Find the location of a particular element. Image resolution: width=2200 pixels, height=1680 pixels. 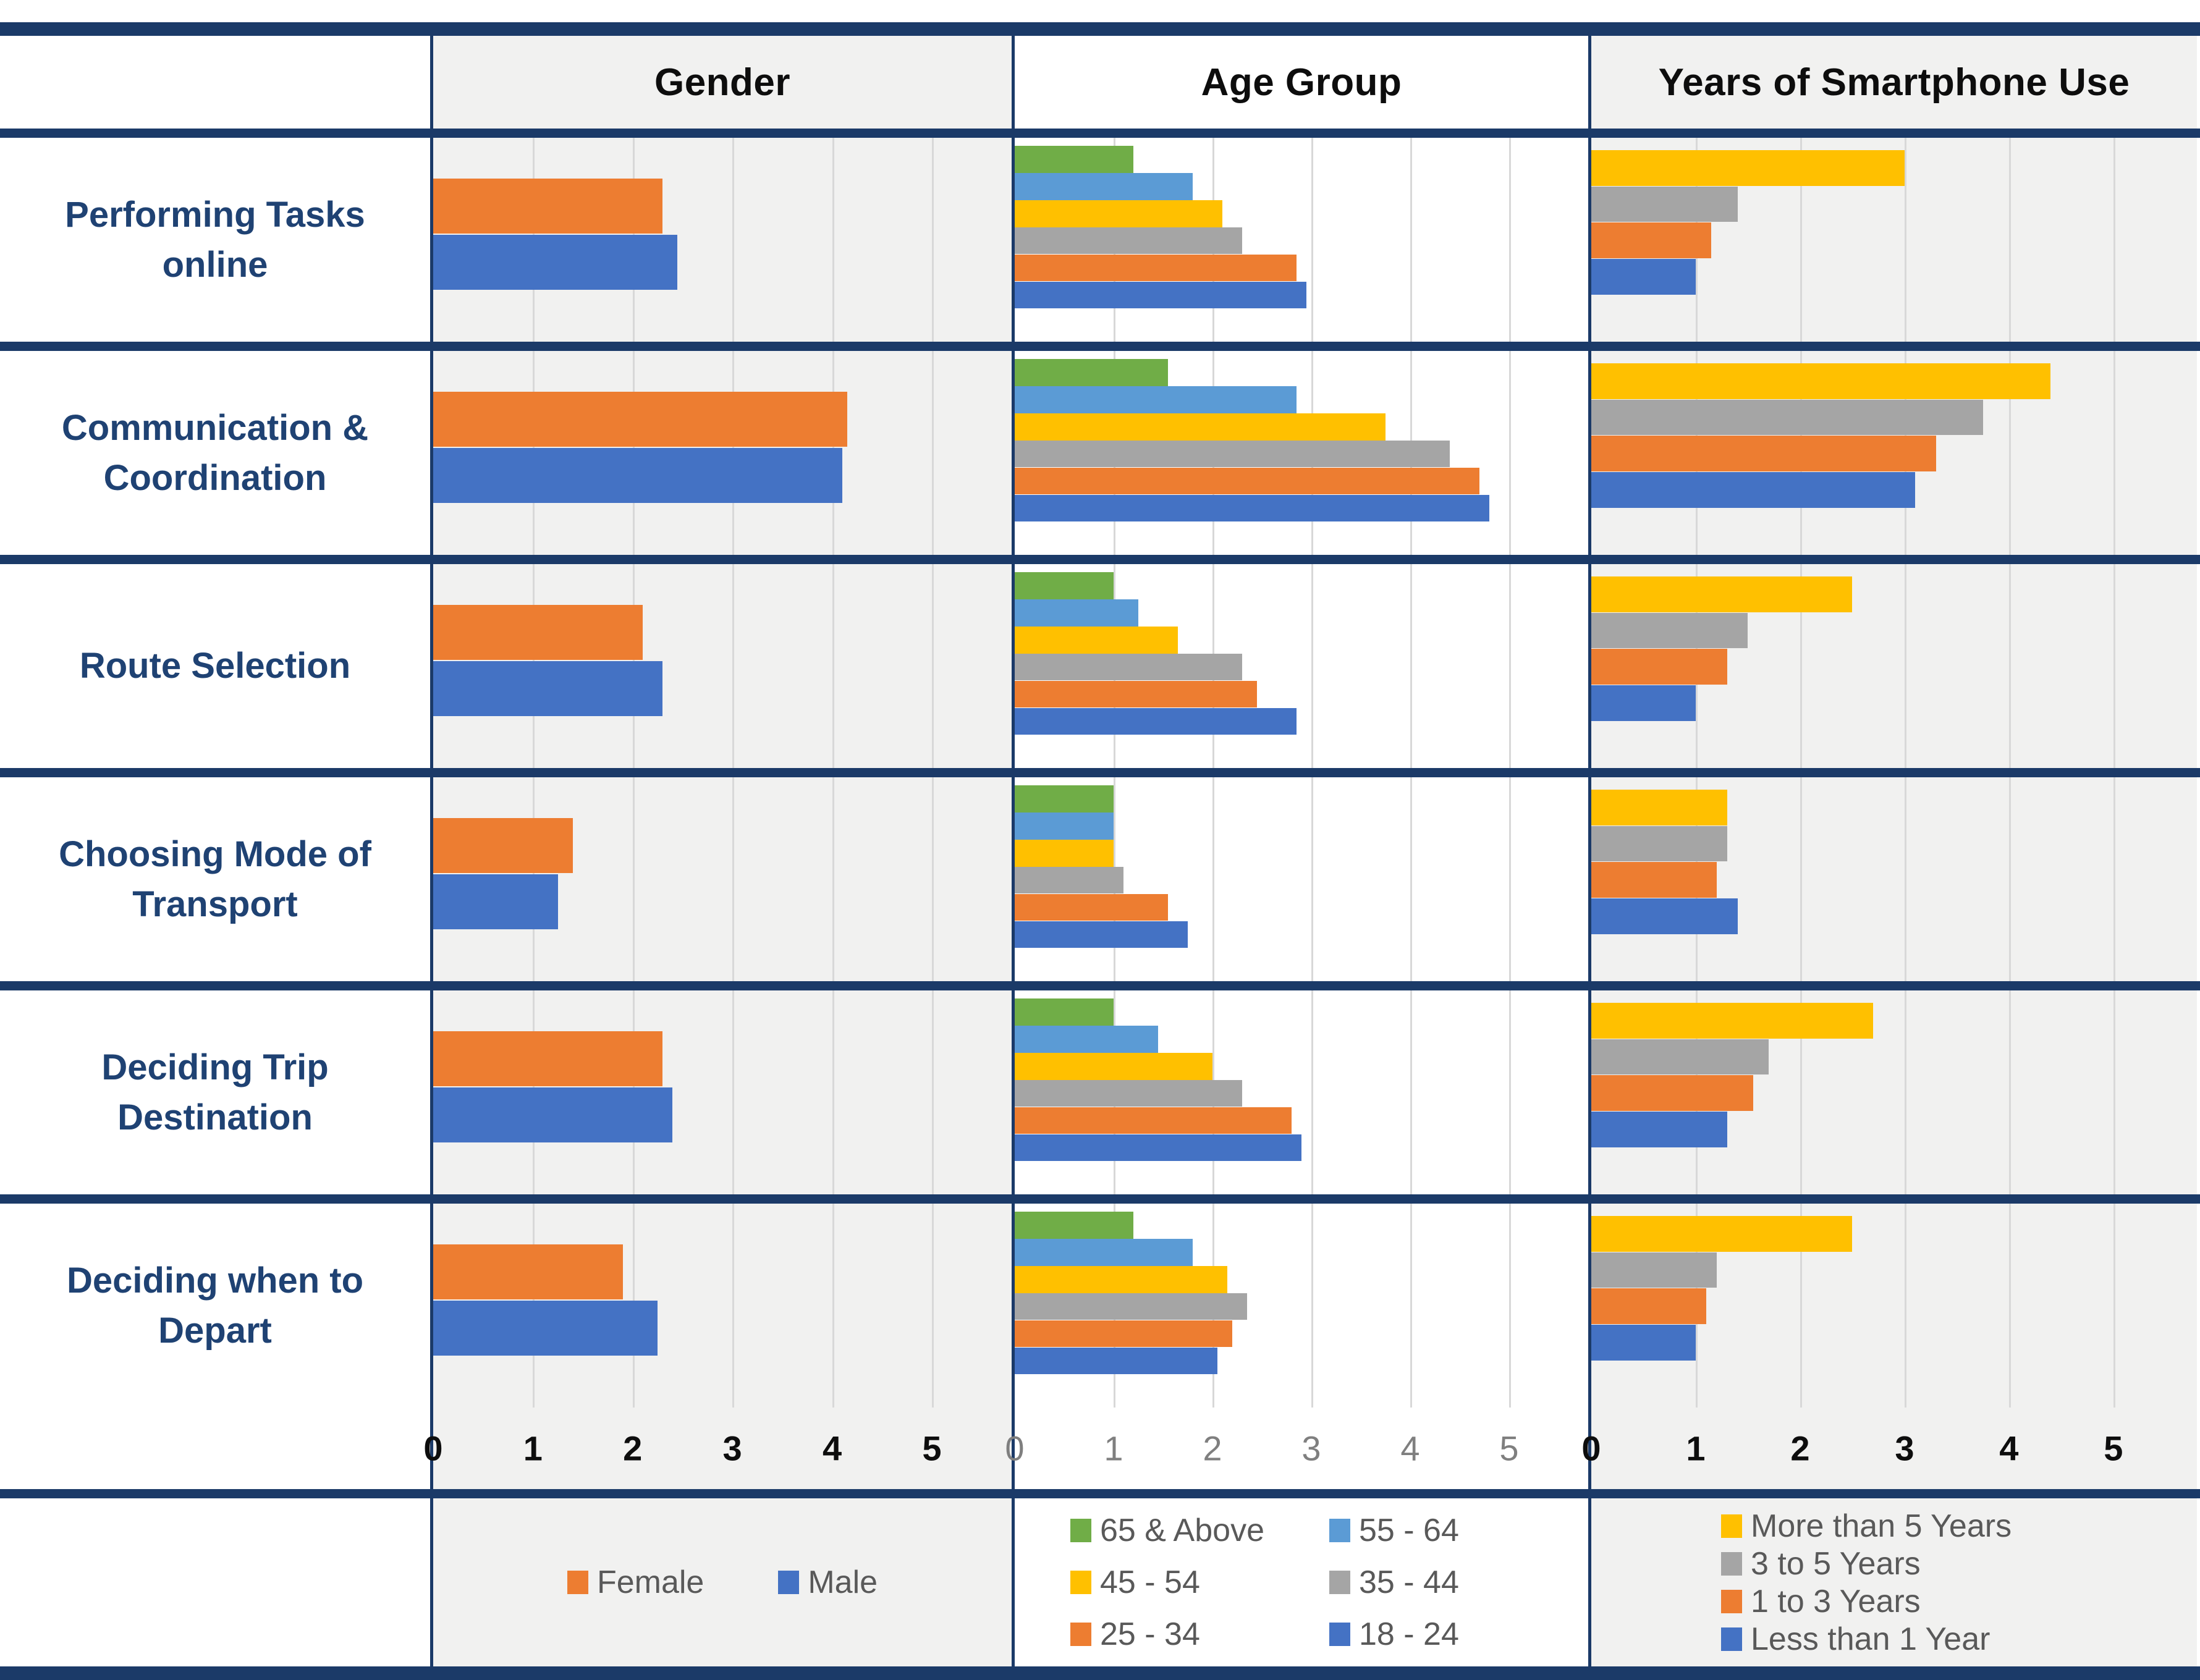

legend-item-more-than-5-years: More than 5 Years is located at coordinates (1959, 1526).